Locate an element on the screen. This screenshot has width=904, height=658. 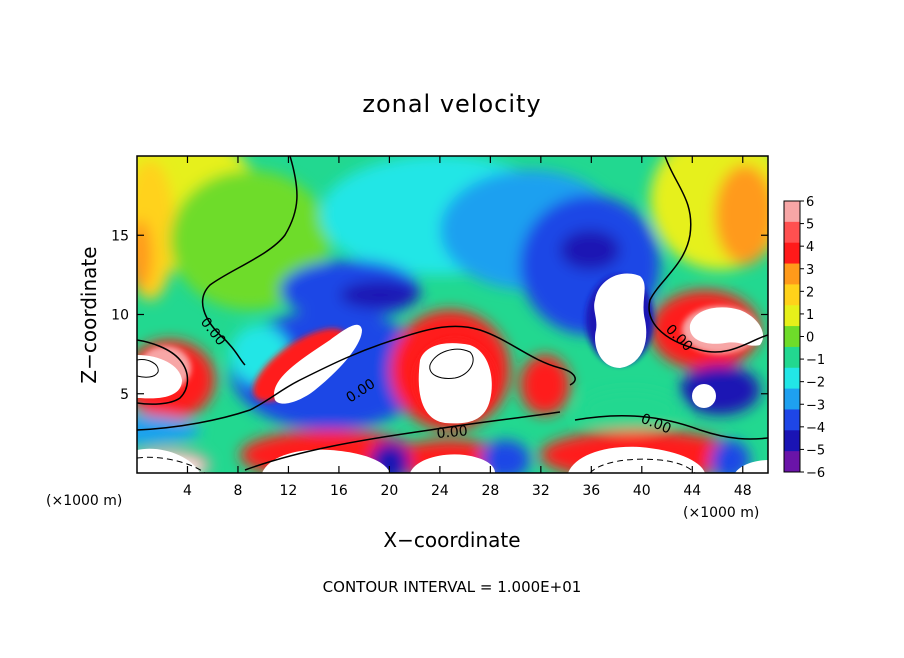
colorbar-tick-label: 1 is located at coordinates (810, 315).